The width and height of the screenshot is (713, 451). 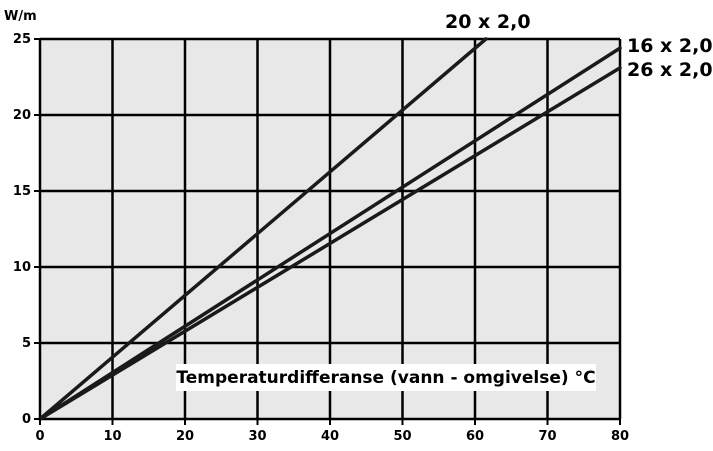 I want to click on x-tick-label-60: 60, so click(x=475, y=436).